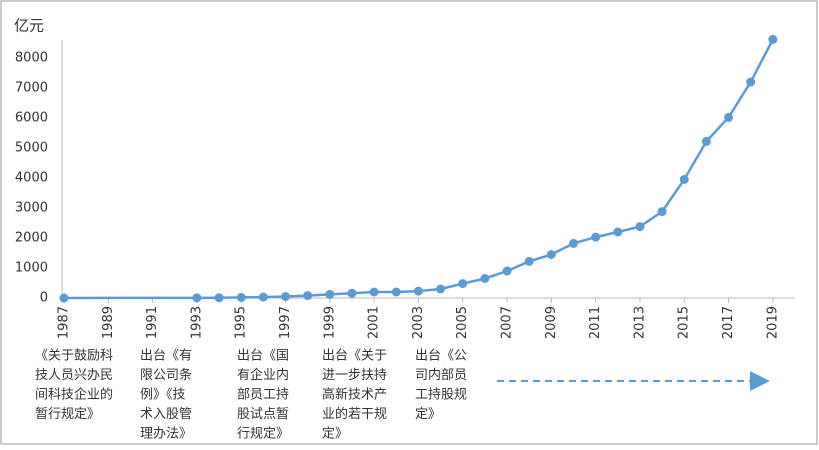 The height and width of the screenshot is (450, 819). What do you see at coordinates (67, 414) in the screenshot?
I see `annotation: 暂行规定》` at bounding box center [67, 414].